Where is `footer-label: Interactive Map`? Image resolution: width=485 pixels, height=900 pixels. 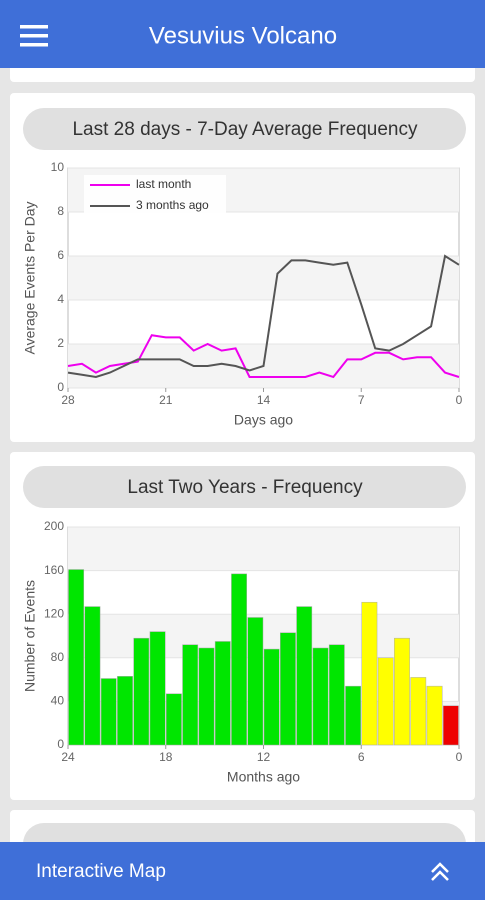 footer-label: Interactive Map is located at coordinates (101, 871).